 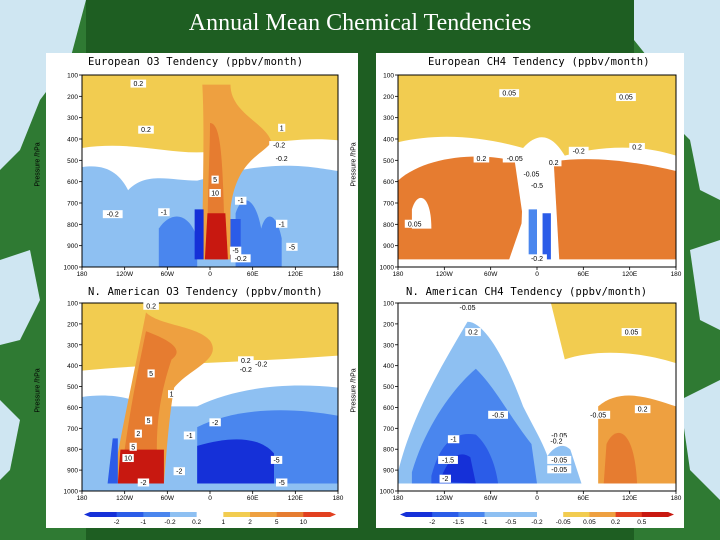 I want to click on x-tick-label: 180, so click(x=398, y=274).